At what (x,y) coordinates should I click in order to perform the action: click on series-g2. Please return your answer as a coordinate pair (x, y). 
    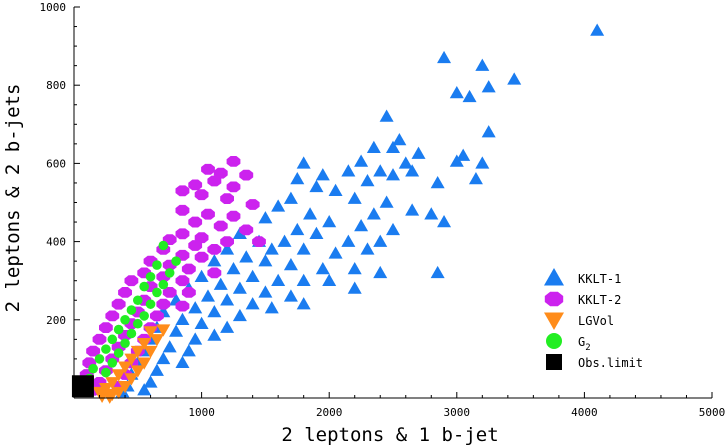
    Looking at the image, I should click on (132, 312).